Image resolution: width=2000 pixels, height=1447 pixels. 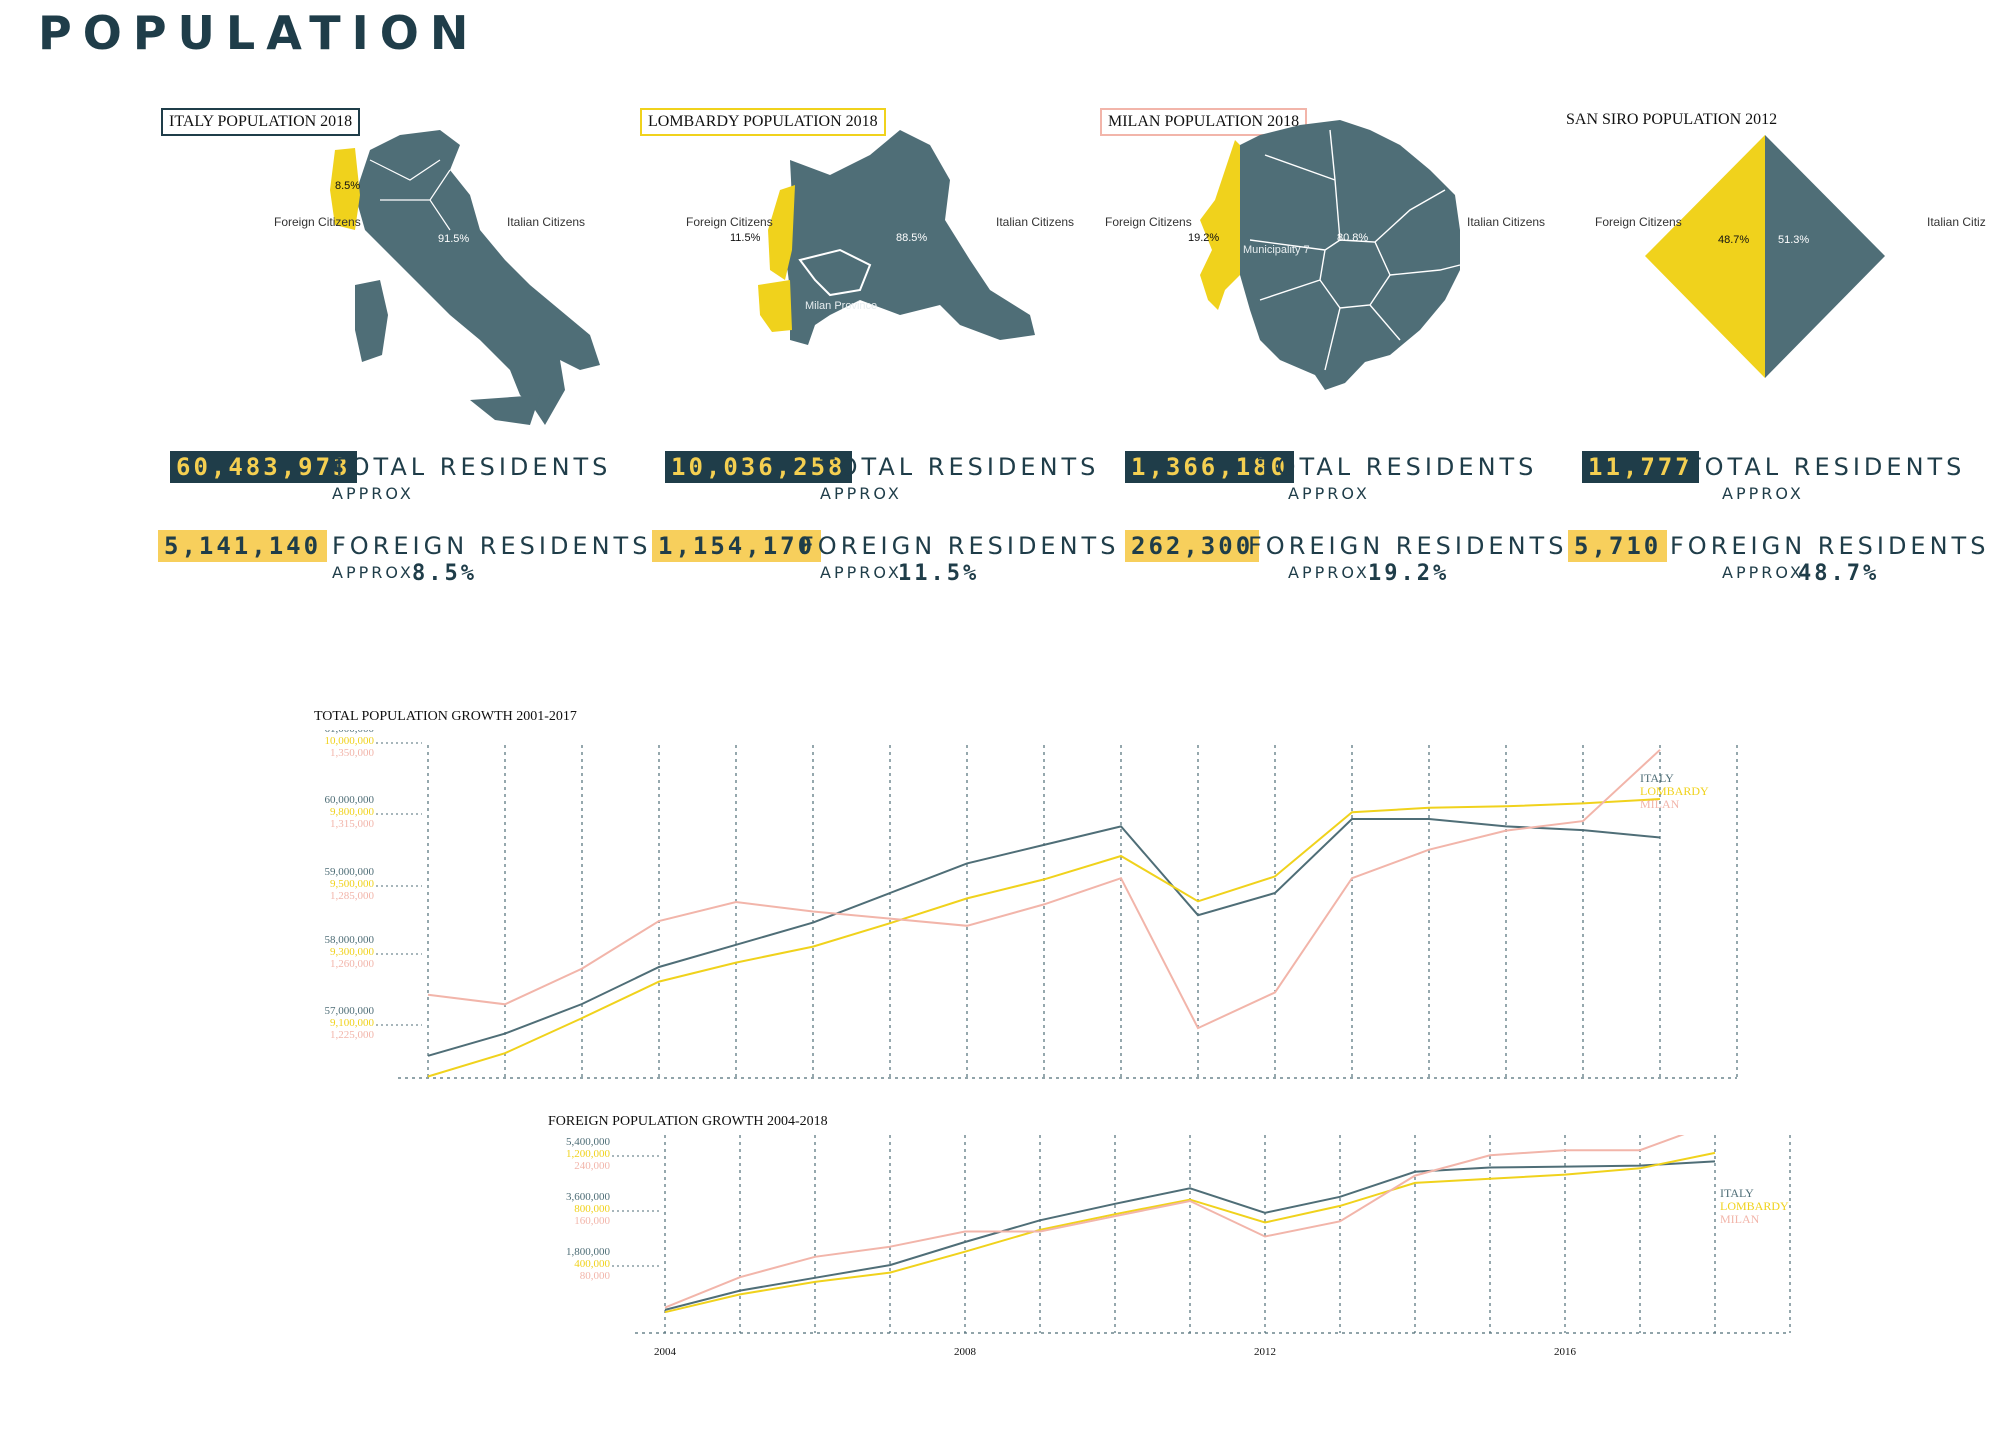 What do you see at coordinates (352, 964) in the screenshot?
I see `y-tick-label: 1,260,000` at bounding box center [352, 964].